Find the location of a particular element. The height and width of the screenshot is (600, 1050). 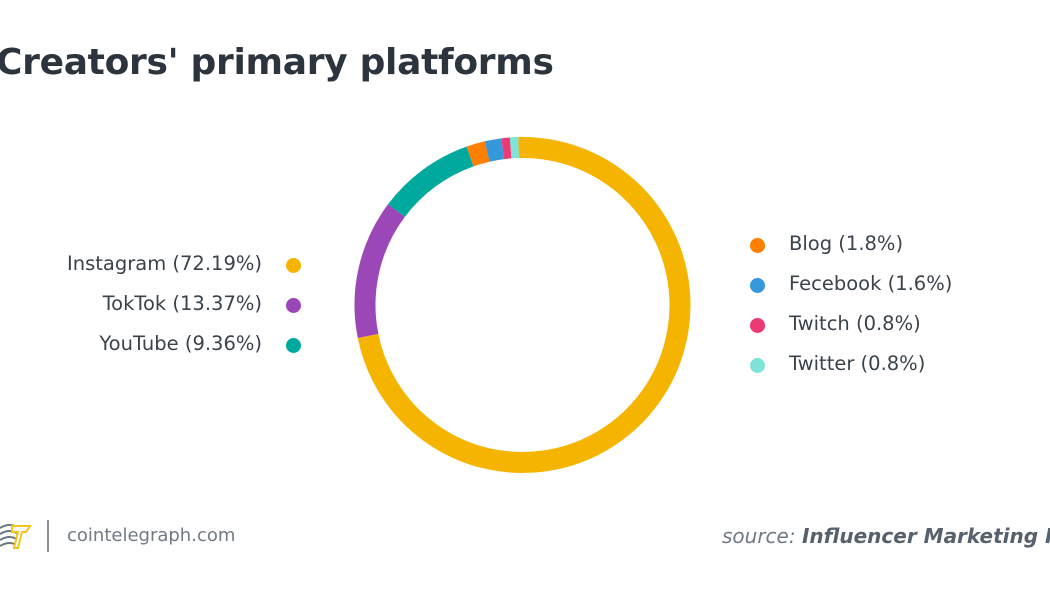

legend-label-youtube: YouTube (9.36%) is located at coordinates (180, 343).